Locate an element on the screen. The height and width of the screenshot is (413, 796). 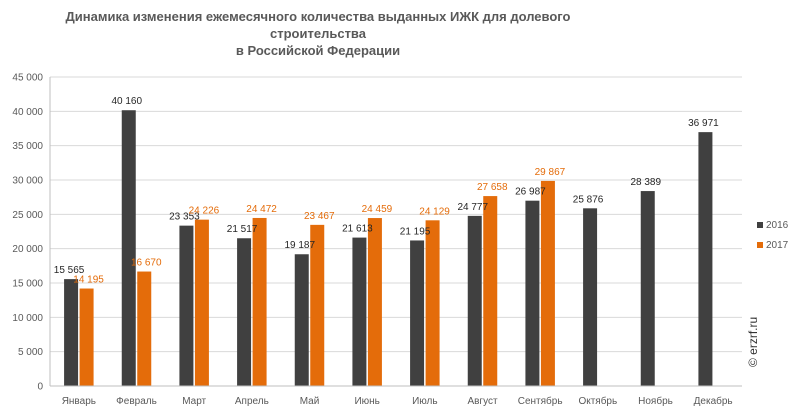
data-label: 36 971 is located at coordinates (703, 123).